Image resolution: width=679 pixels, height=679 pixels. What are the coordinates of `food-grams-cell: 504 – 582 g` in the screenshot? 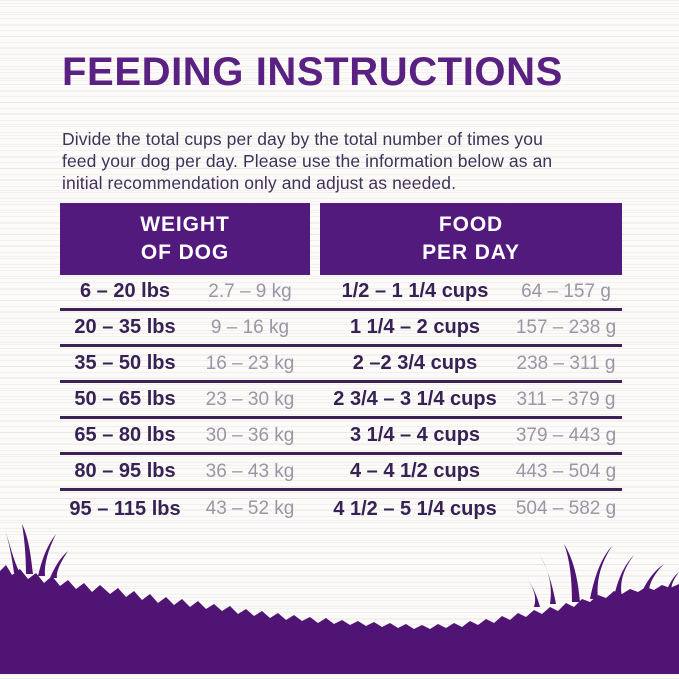 It's located at (566, 508).